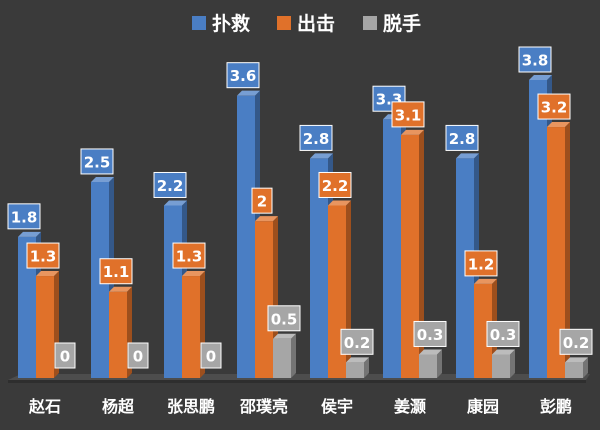  What do you see at coordinates (284, 336) in the screenshot?
I see `bar-top-脱手-邵璞亮` at bounding box center [284, 336].